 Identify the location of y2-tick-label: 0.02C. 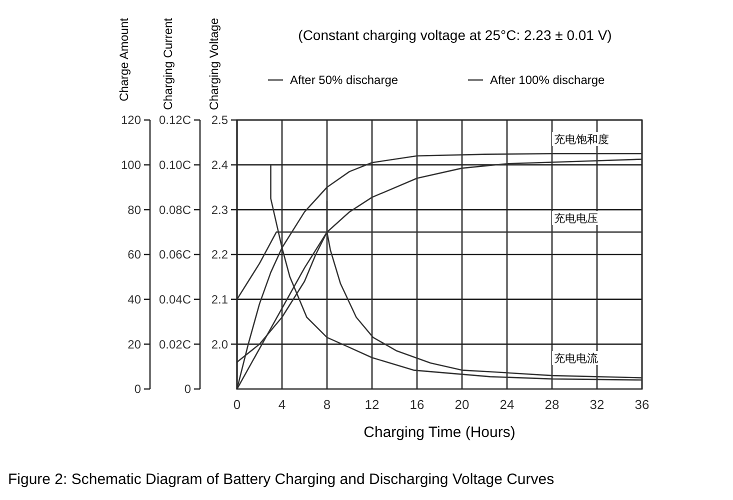
(175, 344).